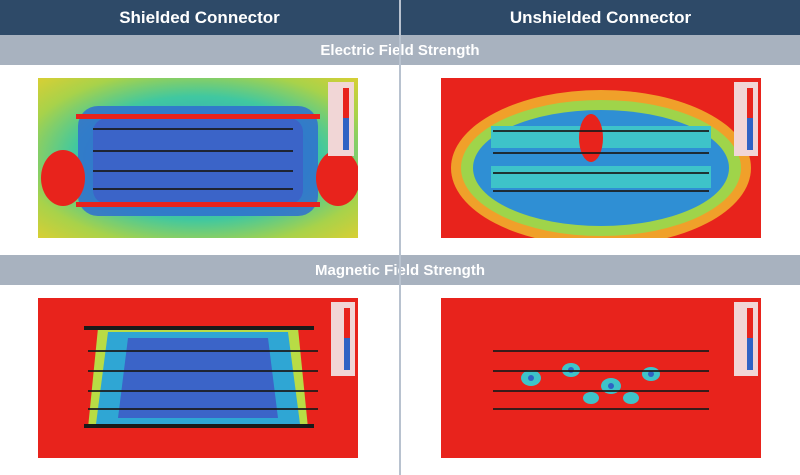 The height and width of the screenshot is (475, 800). I want to click on column-title-shielded: Shielded Connector, so click(199, 17).